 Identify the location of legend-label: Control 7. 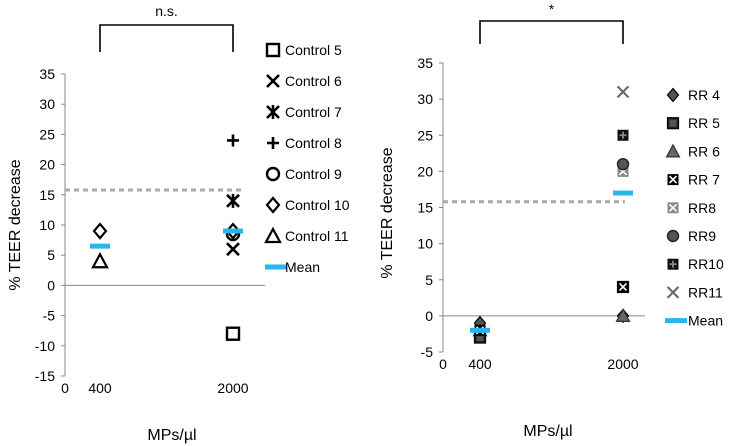
(313, 112).